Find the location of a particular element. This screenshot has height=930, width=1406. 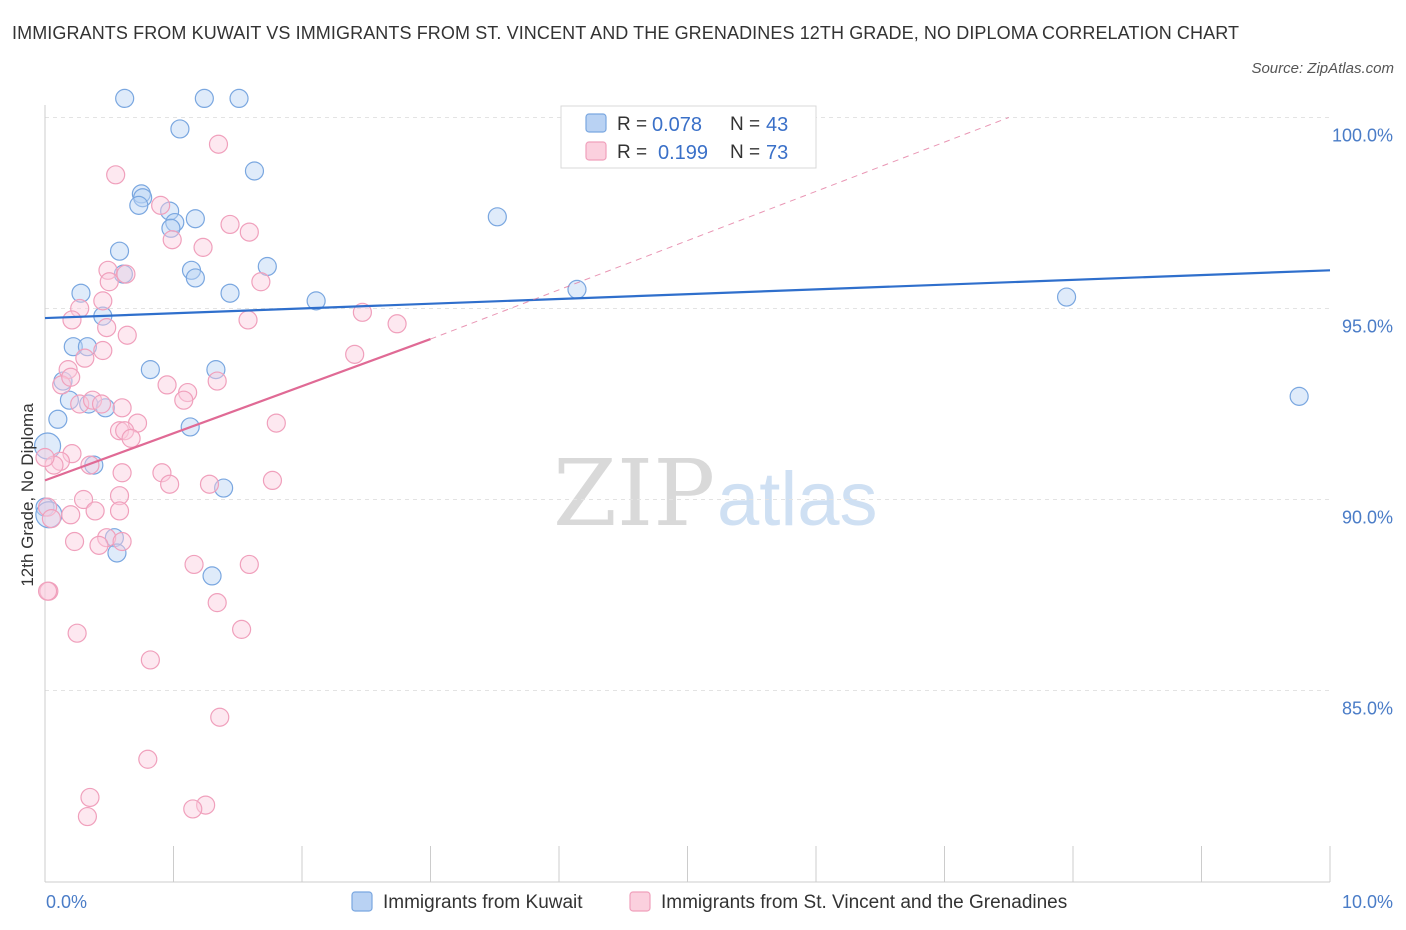

legend-r-label-st-vincent: R = is located at coordinates (632, 152).